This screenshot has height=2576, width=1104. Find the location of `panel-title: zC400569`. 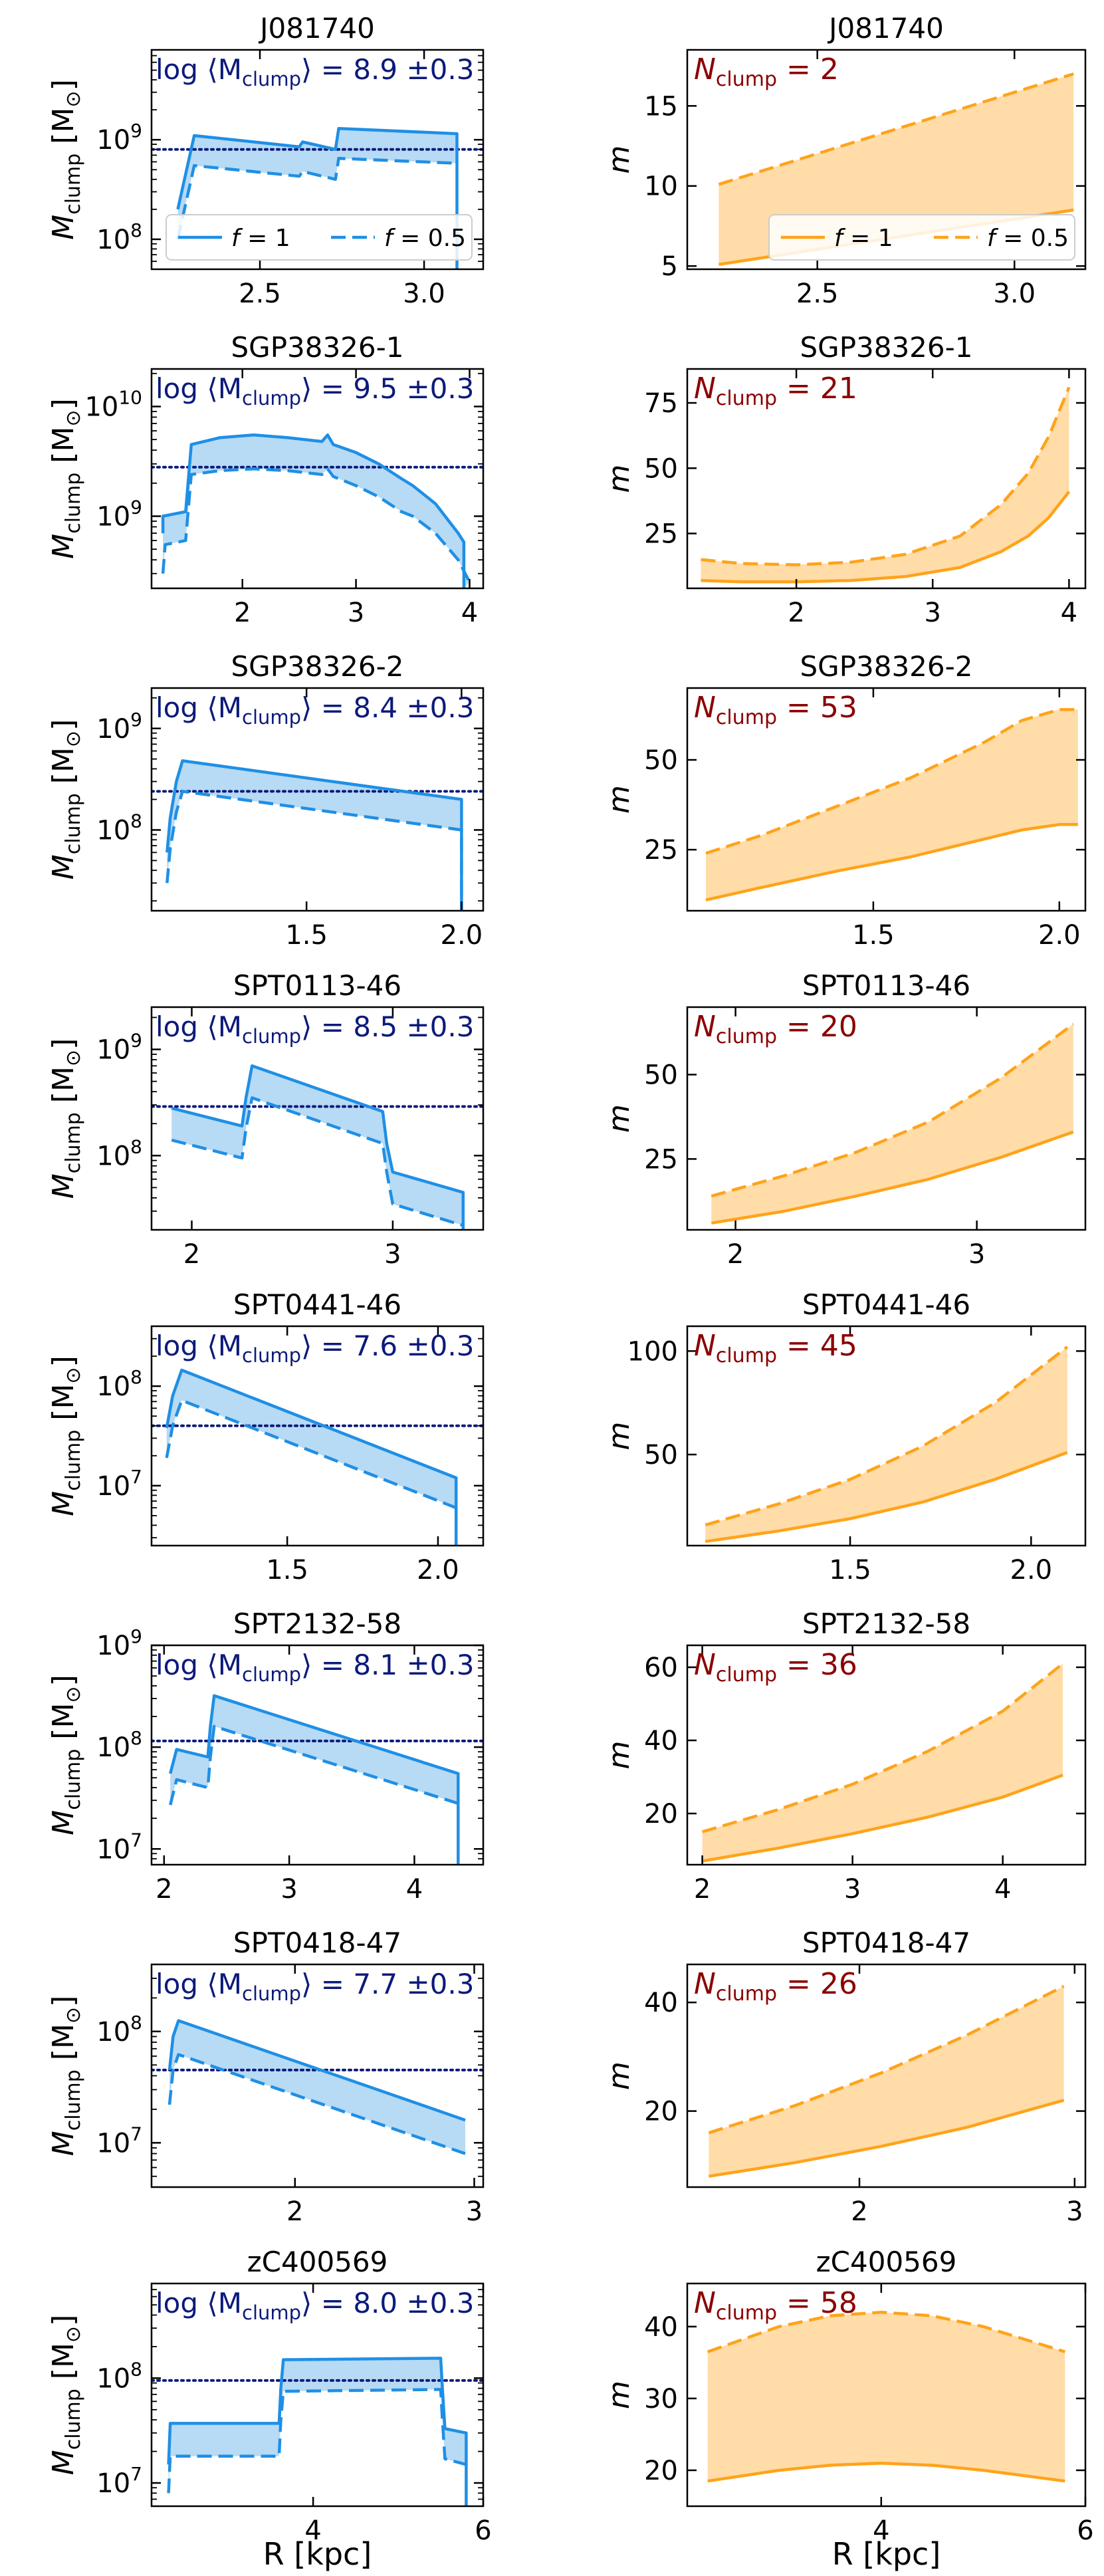

panel-title: zC400569 is located at coordinates (887, 2262).